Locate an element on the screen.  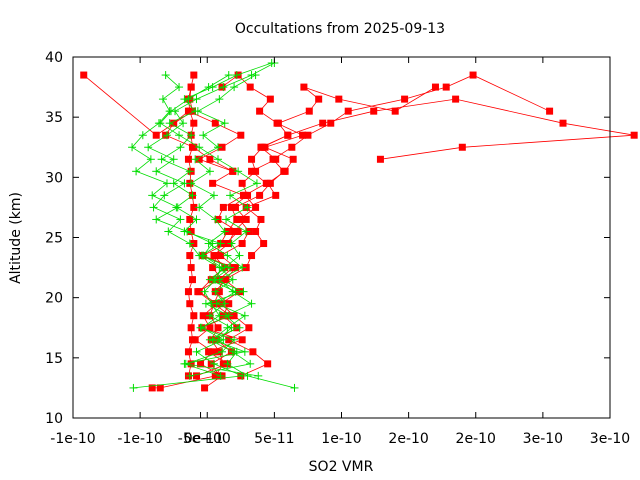
y-tick-label: 10 is located at coordinates (54, 419).